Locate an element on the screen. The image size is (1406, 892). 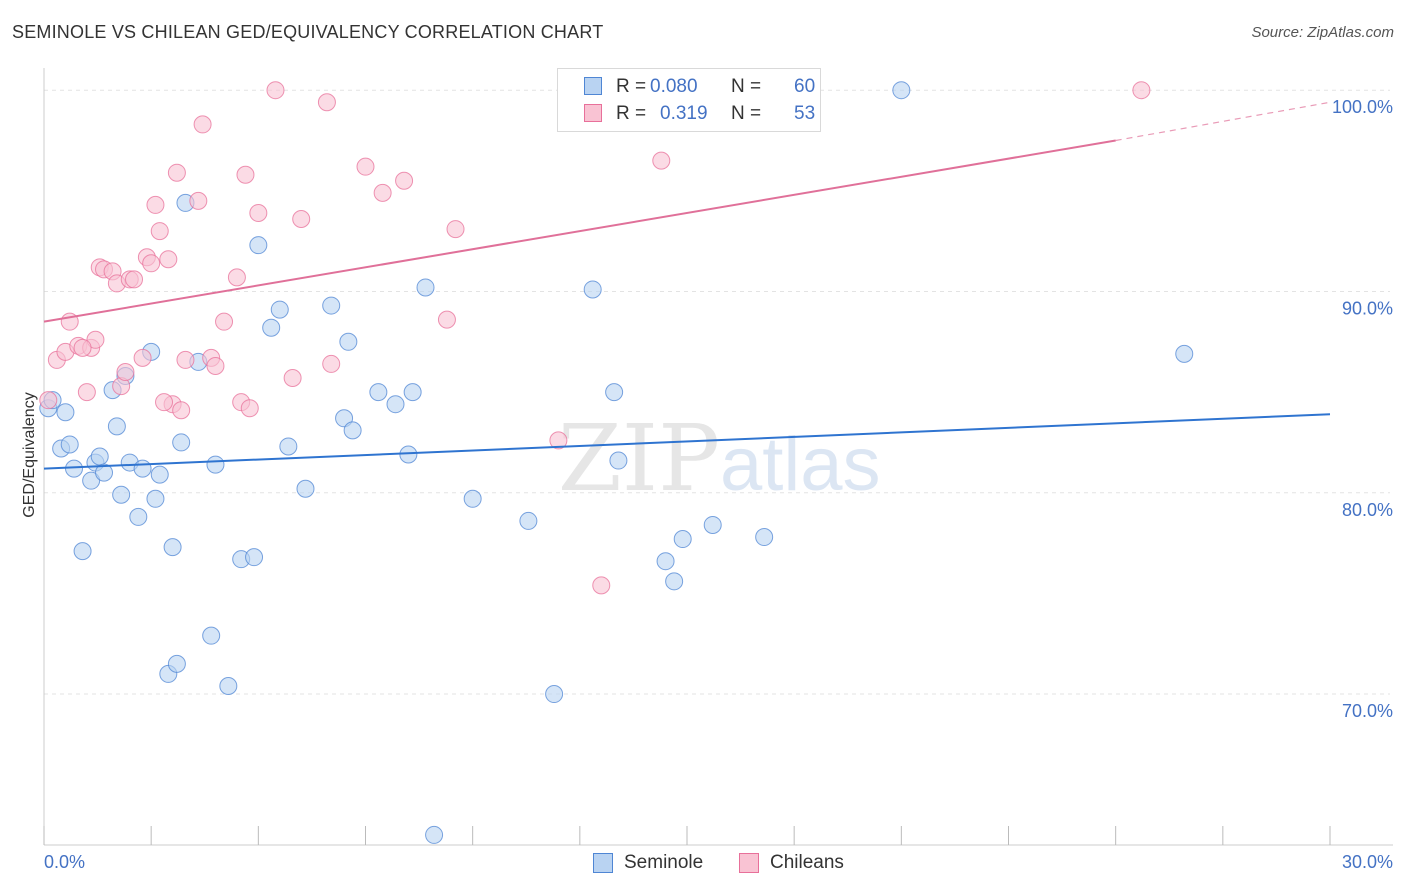
y-tick-label: 70.0% is located at coordinates (1367, 711).